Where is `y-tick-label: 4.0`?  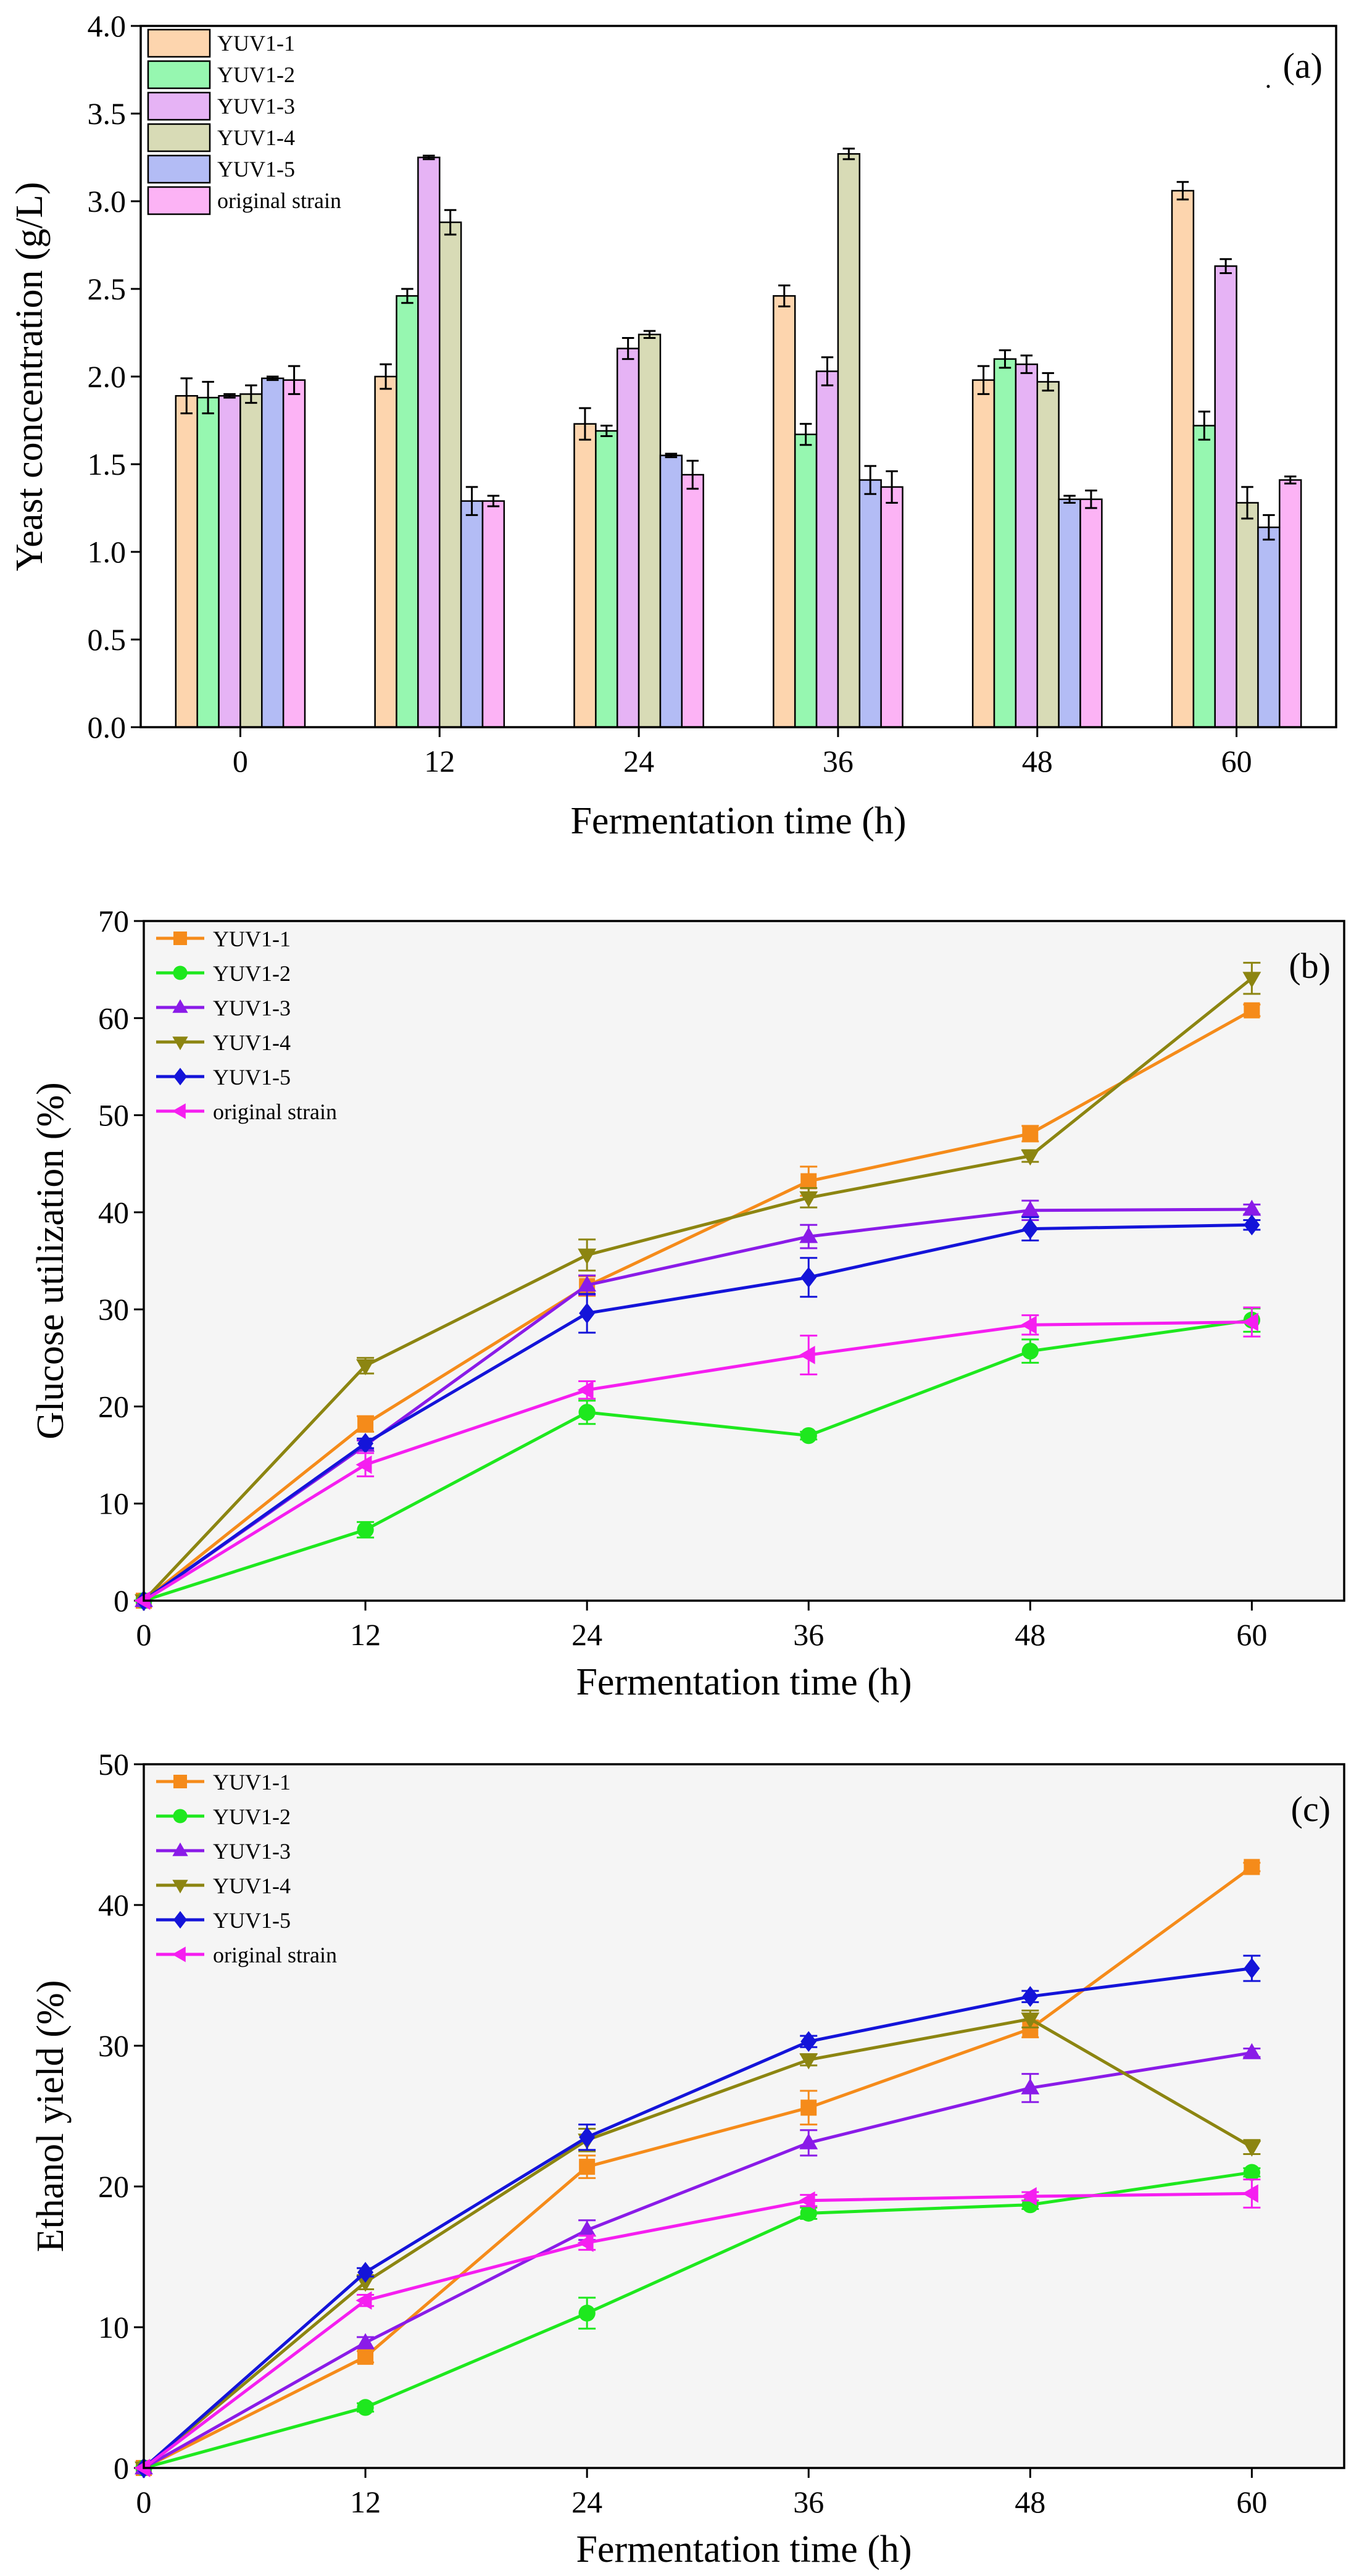
y-tick-label: 4.0 is located at coordinates (107, 26).